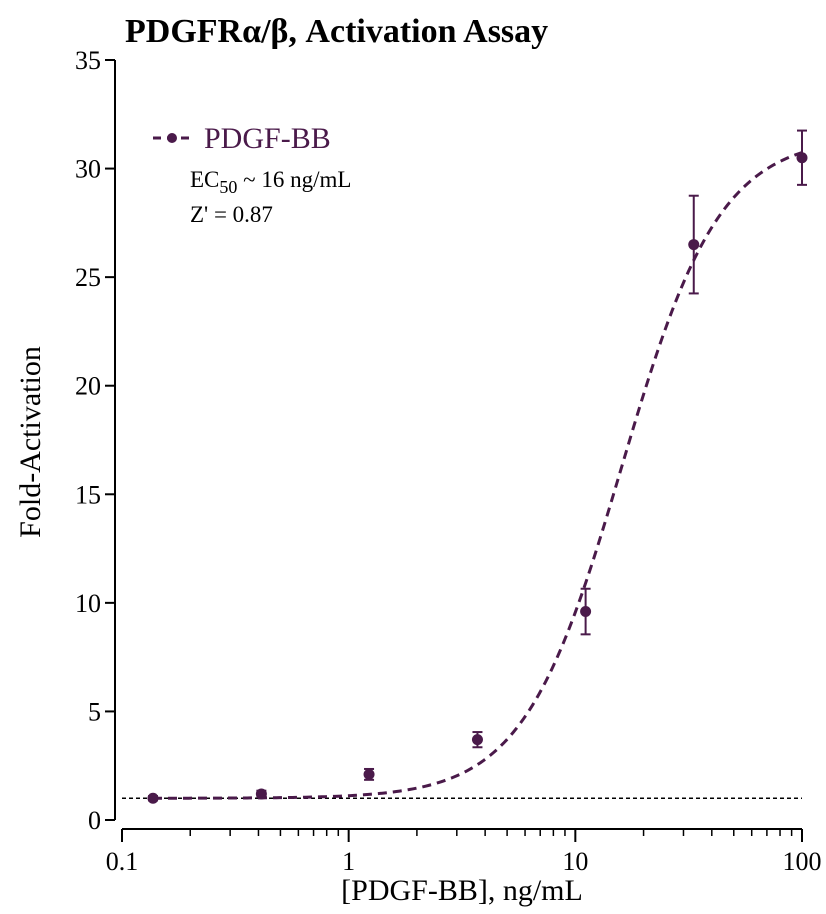 The height and width of the screenshot is (914, 826). Describe the element at coordinates (462, 890) in the screenshot. I see `x-axis-label: [PDGF-BB], ng/mL` at that location.